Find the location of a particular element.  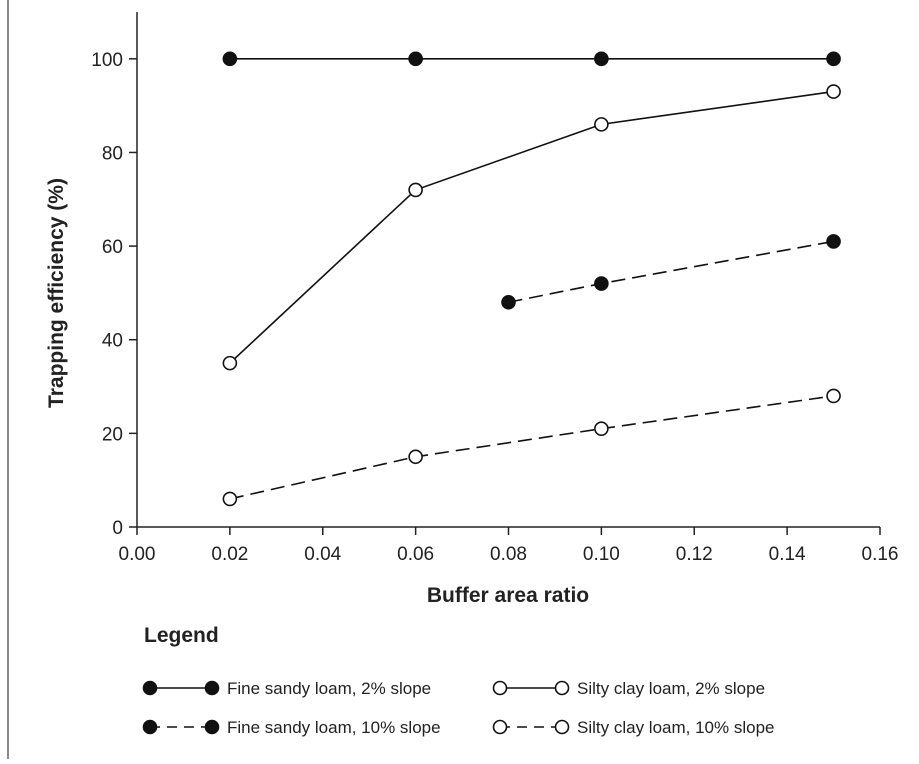

legend-title: Legend is located at coordinates (181, 635).